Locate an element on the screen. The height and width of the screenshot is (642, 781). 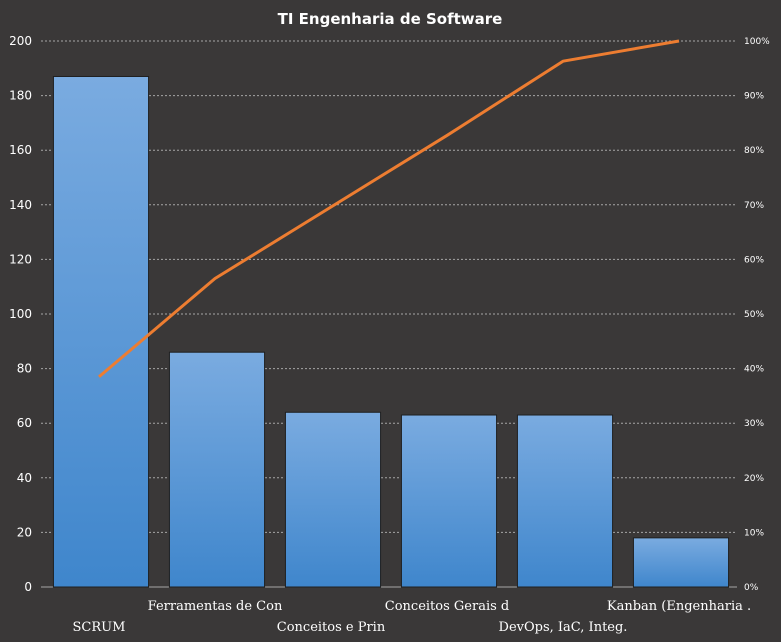
y-tick-label: 100 is located at coordinates (20, 314).